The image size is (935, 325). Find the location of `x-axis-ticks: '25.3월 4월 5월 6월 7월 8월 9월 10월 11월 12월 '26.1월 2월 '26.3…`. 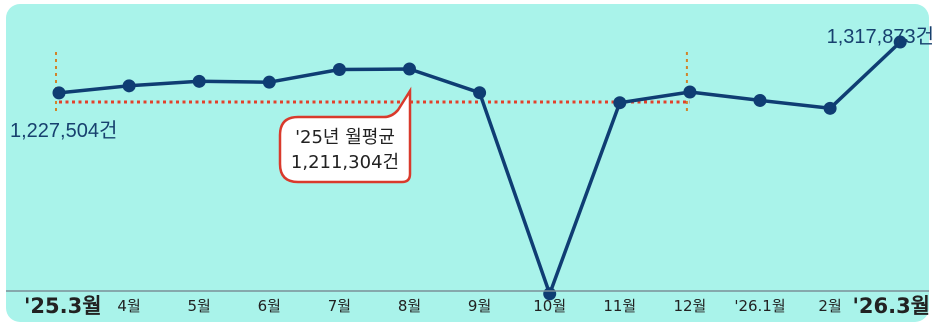

x-axis-ticks: '25.3월 4월 5월 6월 7월 8월 9월 10월 11월 12월 '26.1월 2월 '26.3… is located at coordinates (477, 306).